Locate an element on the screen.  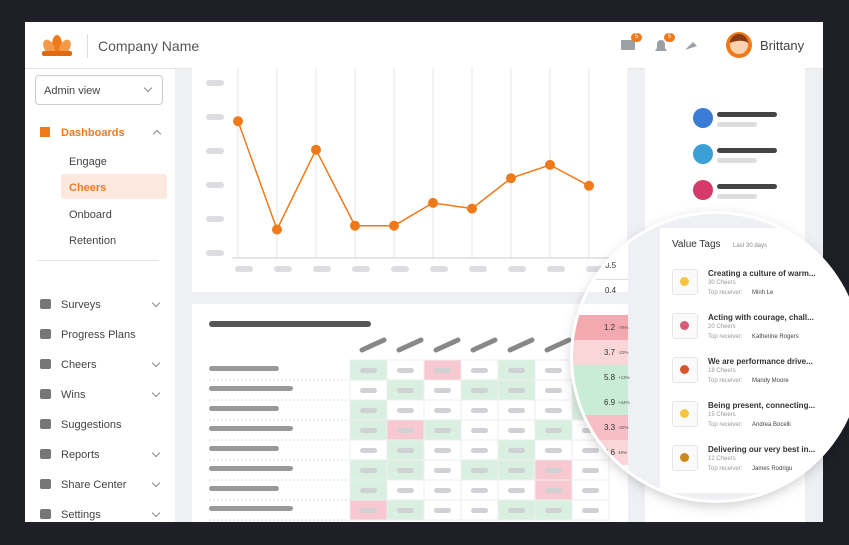
heat-change: 48% is located at coordinates (623, 452).